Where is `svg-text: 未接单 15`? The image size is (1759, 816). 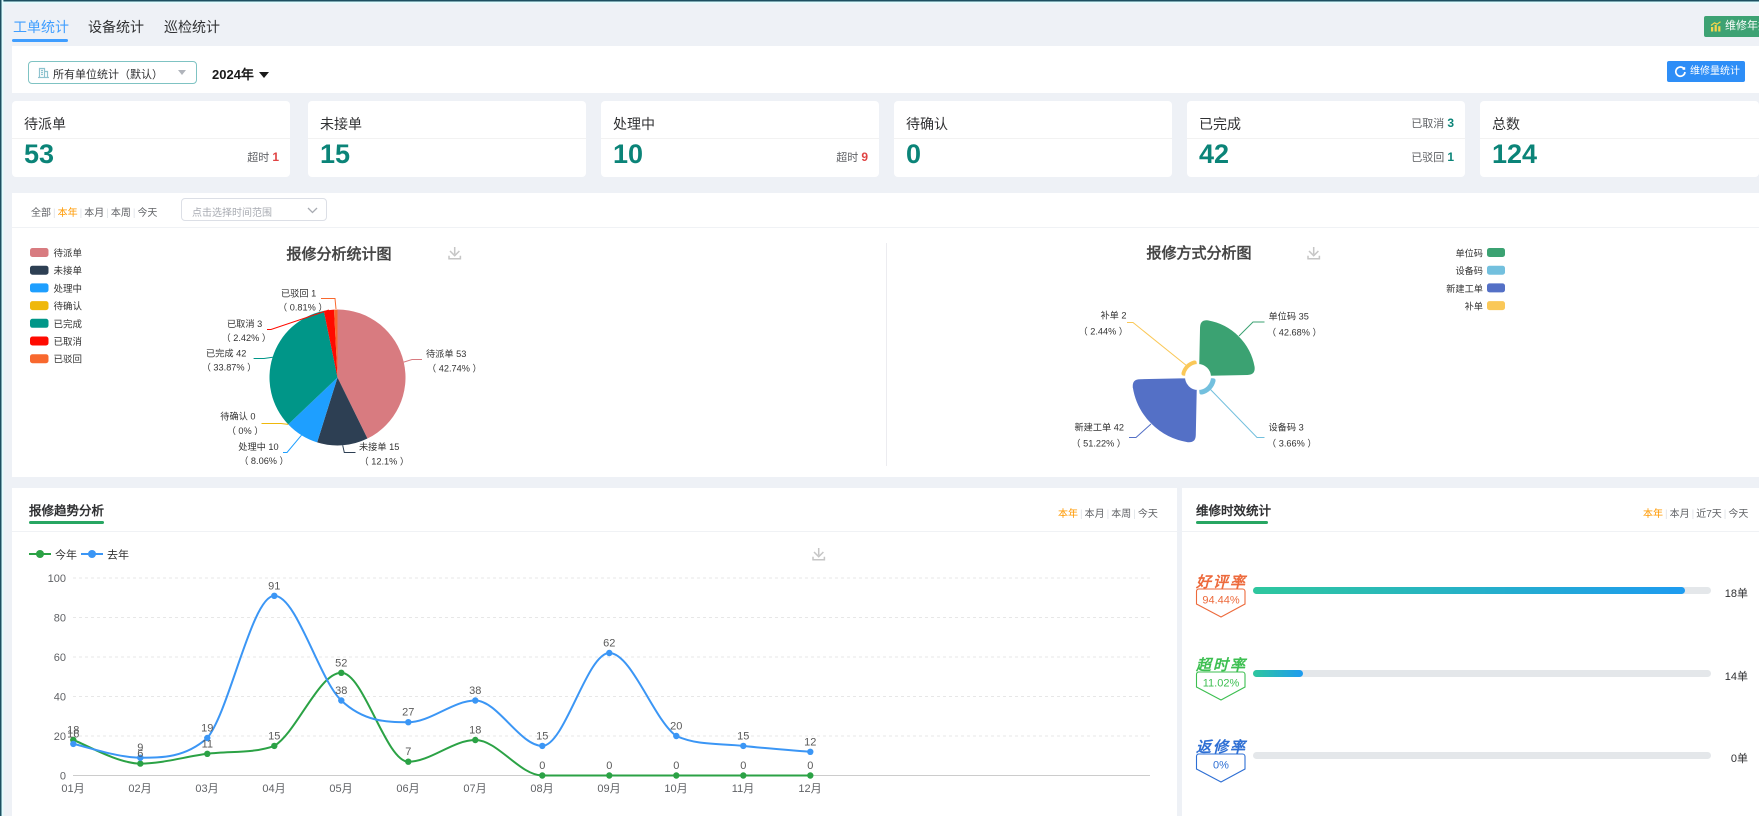 svg-text: 未接单 15 is located at coordinates (379, 446).